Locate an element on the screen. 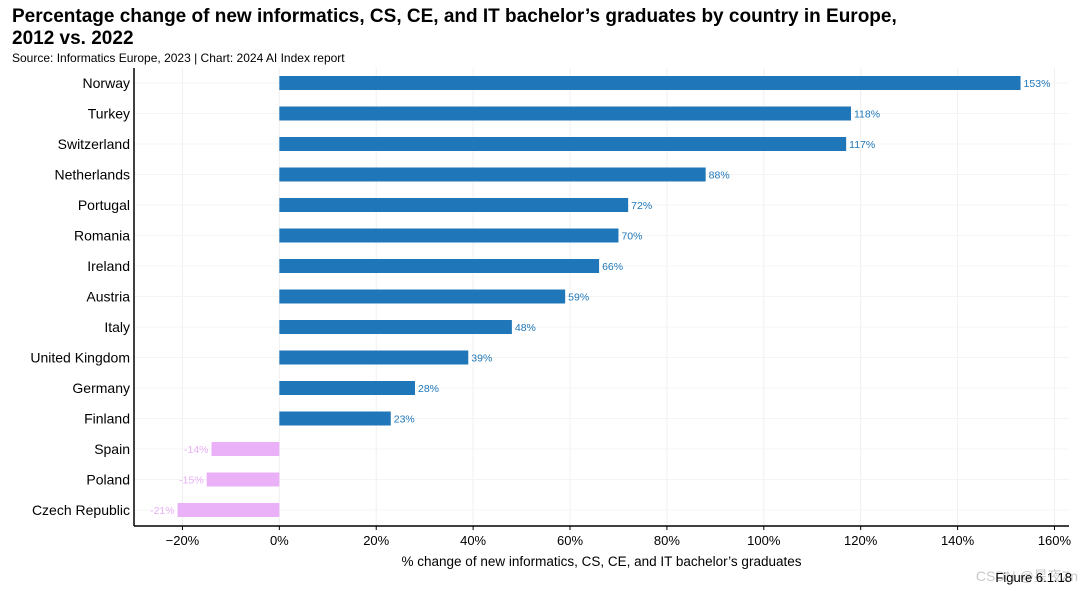 The width and height of the screenshot is (1082, 591). figure-label: Figure 6.1.18 is located at coordinates (1033, 577).